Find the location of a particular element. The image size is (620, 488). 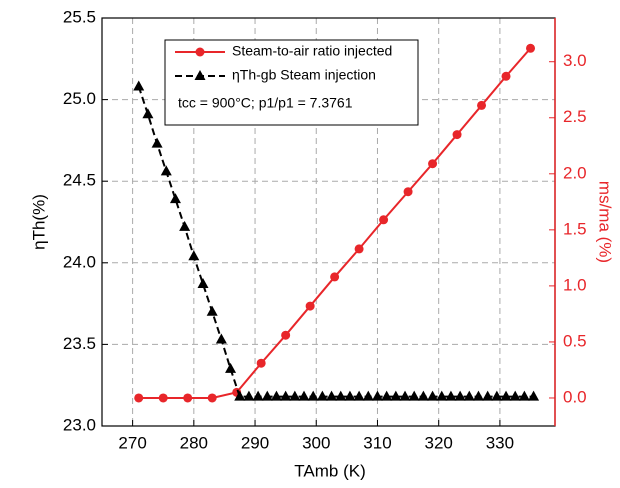

y2-tick-label: 3.0 is located at coordinates (575, 60).